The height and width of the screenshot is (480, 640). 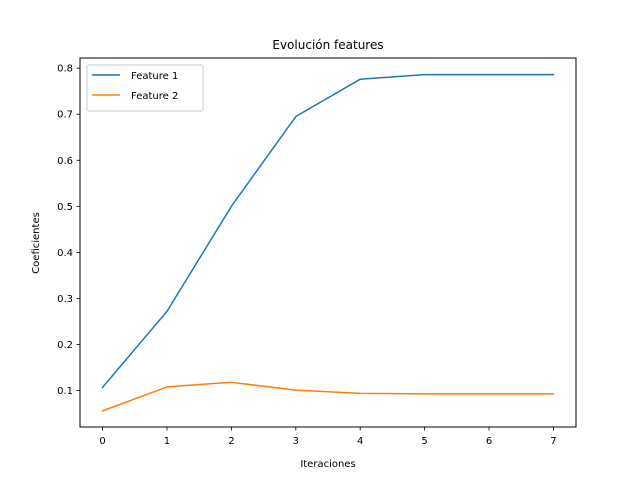 I want to click on x-tick-label: 1, so click(x=167, y=441).